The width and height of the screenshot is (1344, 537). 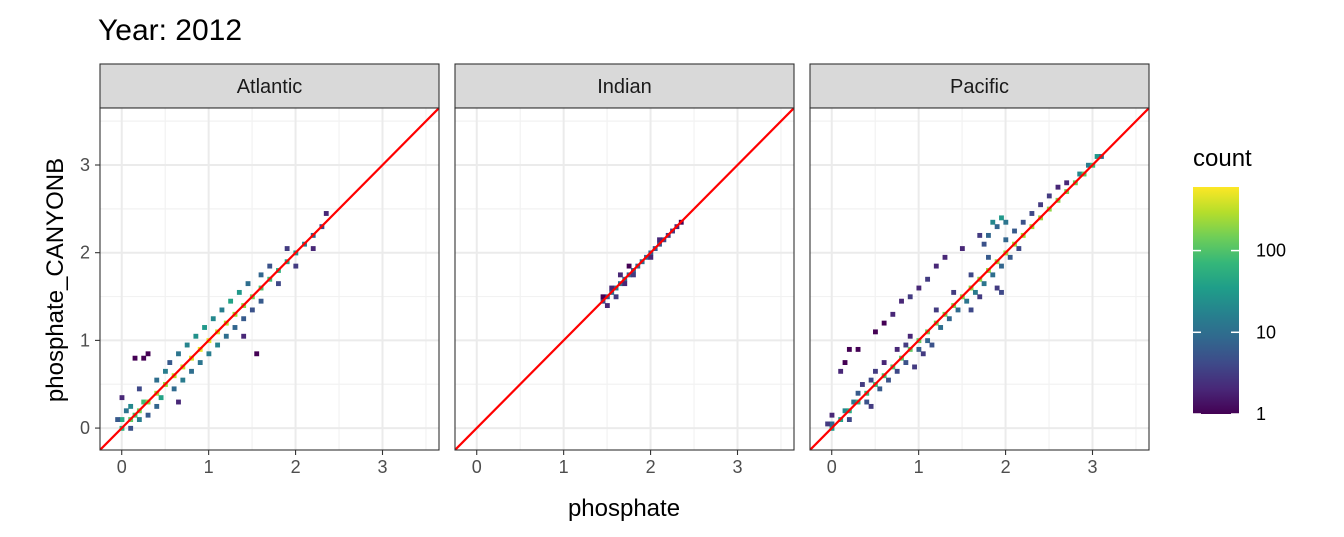 I want to click on facet-label: Pacific, so click(x=979, y=87).